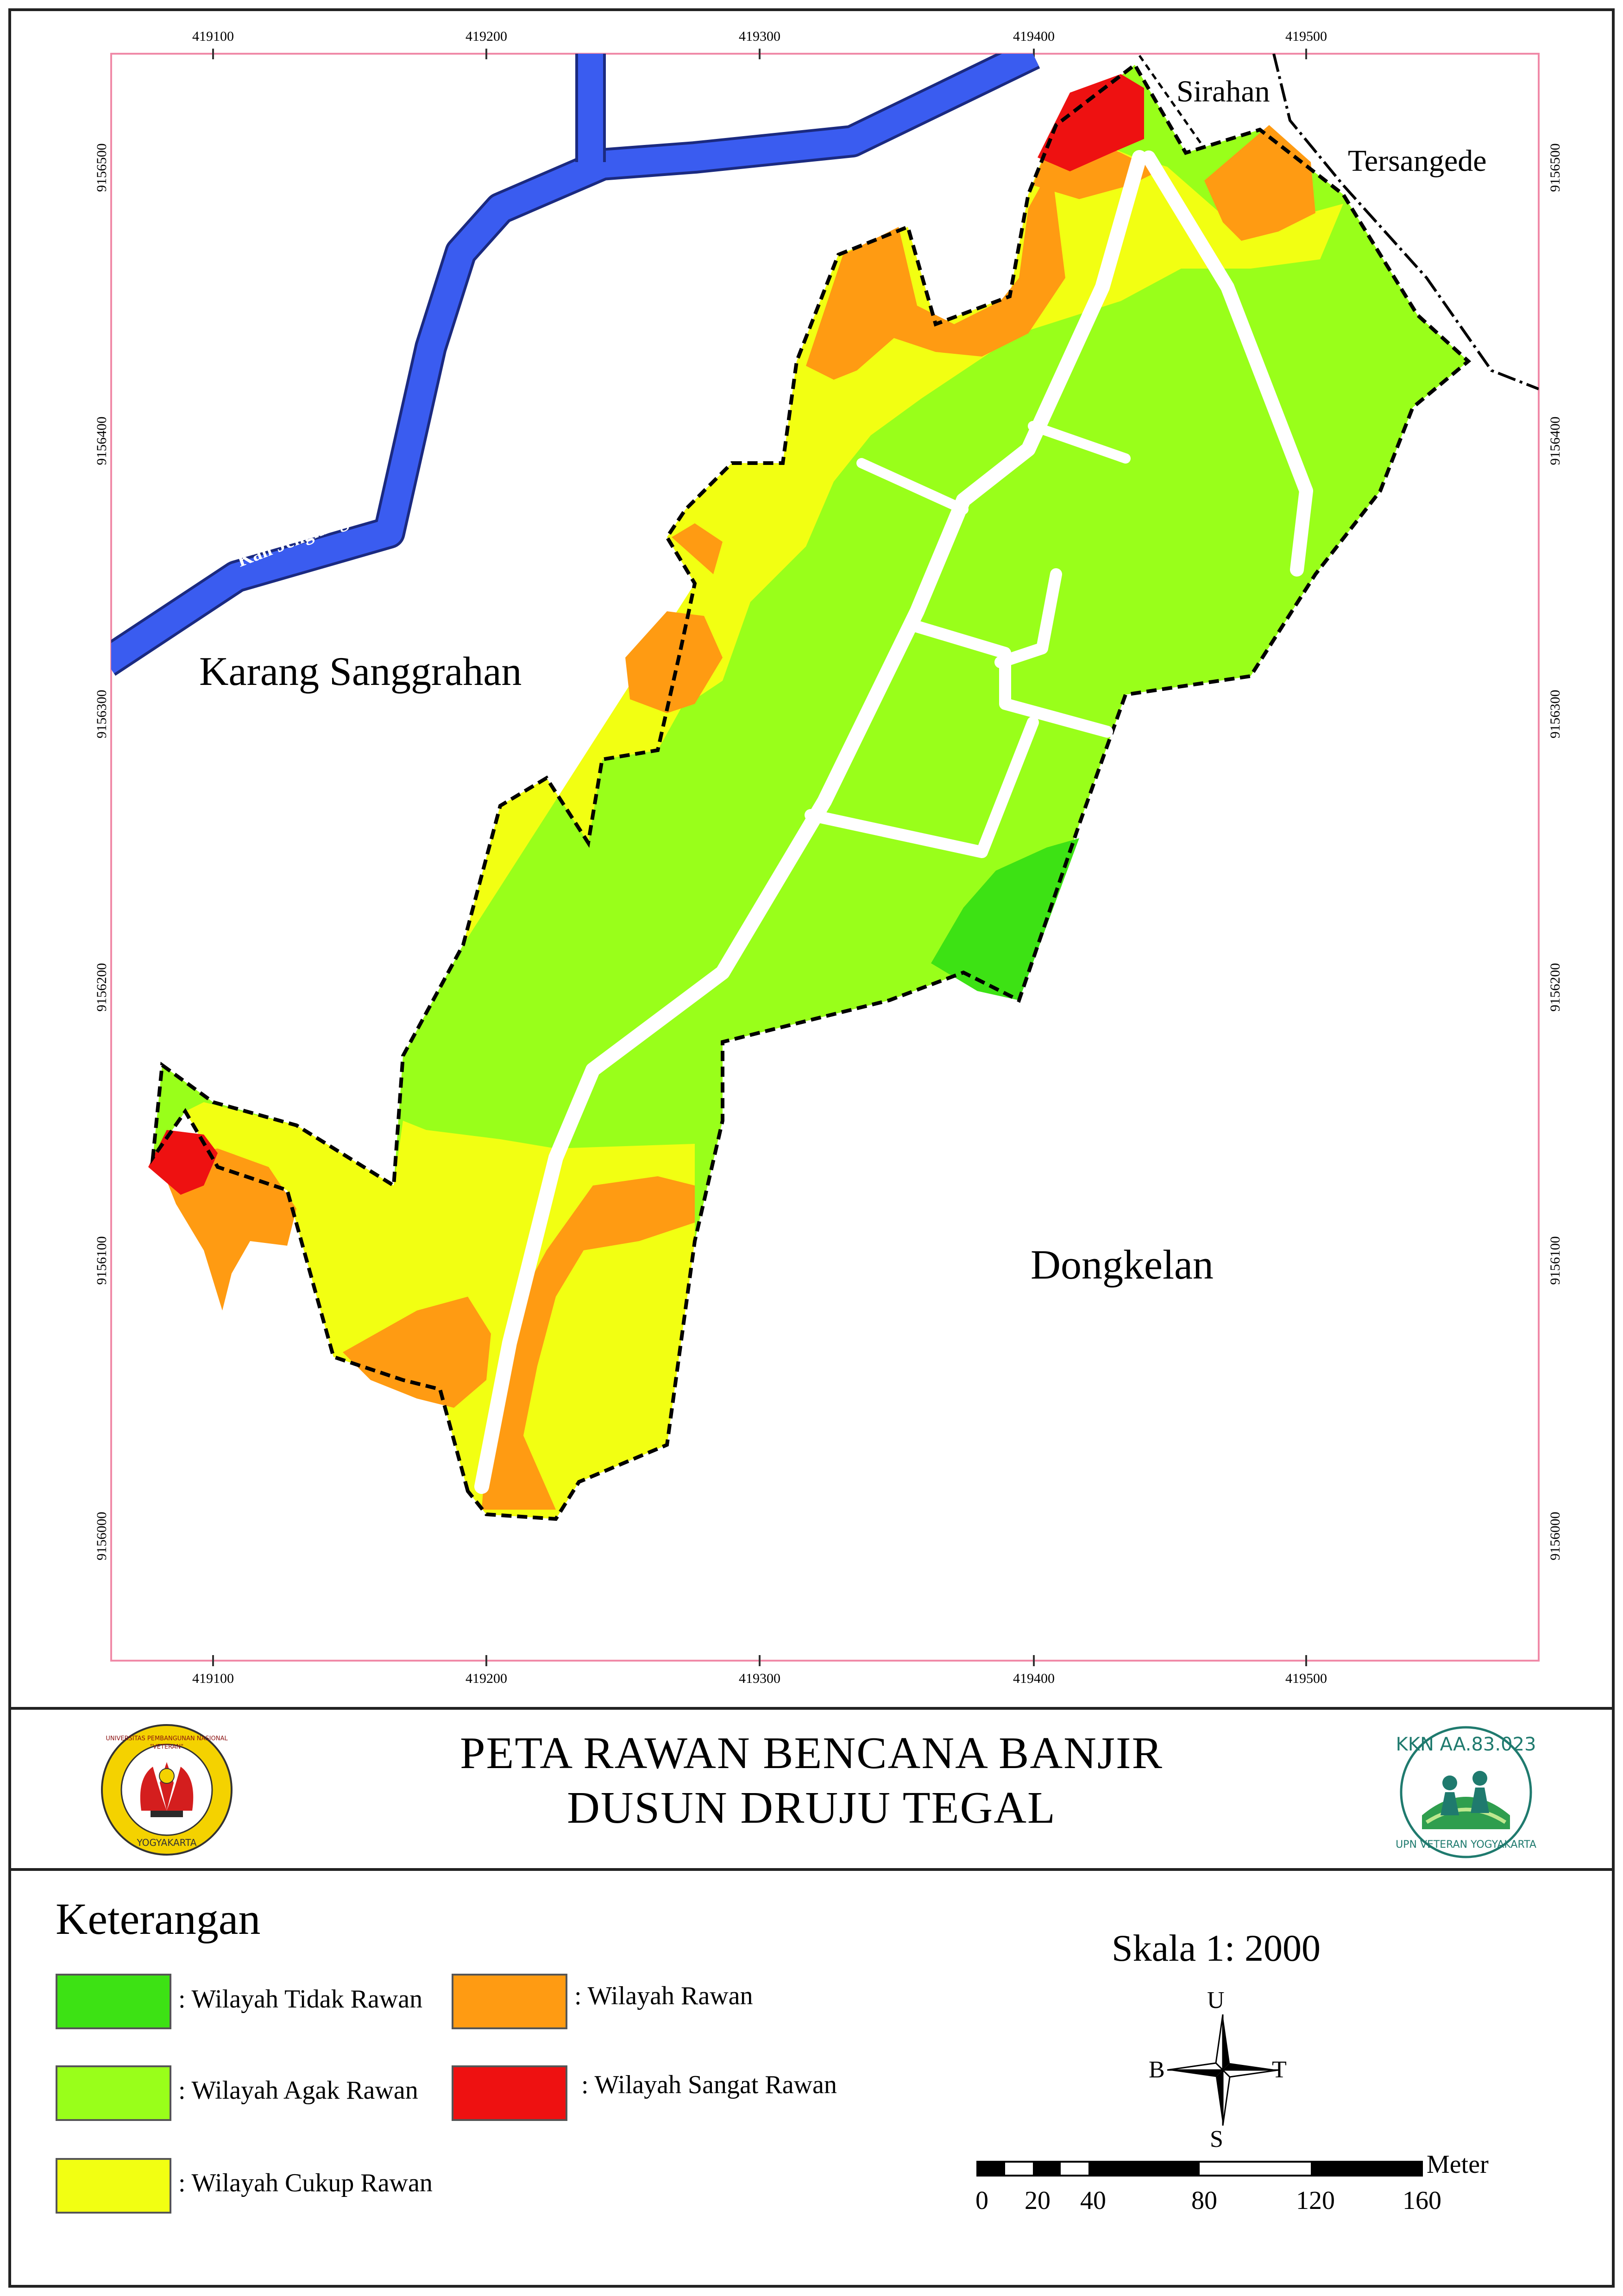 The width and height of the screenshot is (1623, 2296). What do you see at coordinates (305, 2183) in the screenshot?
I see `legend-label-cukup-rawan: : Wilayah Cukup Rawan` at bounding box center [305, 2183].